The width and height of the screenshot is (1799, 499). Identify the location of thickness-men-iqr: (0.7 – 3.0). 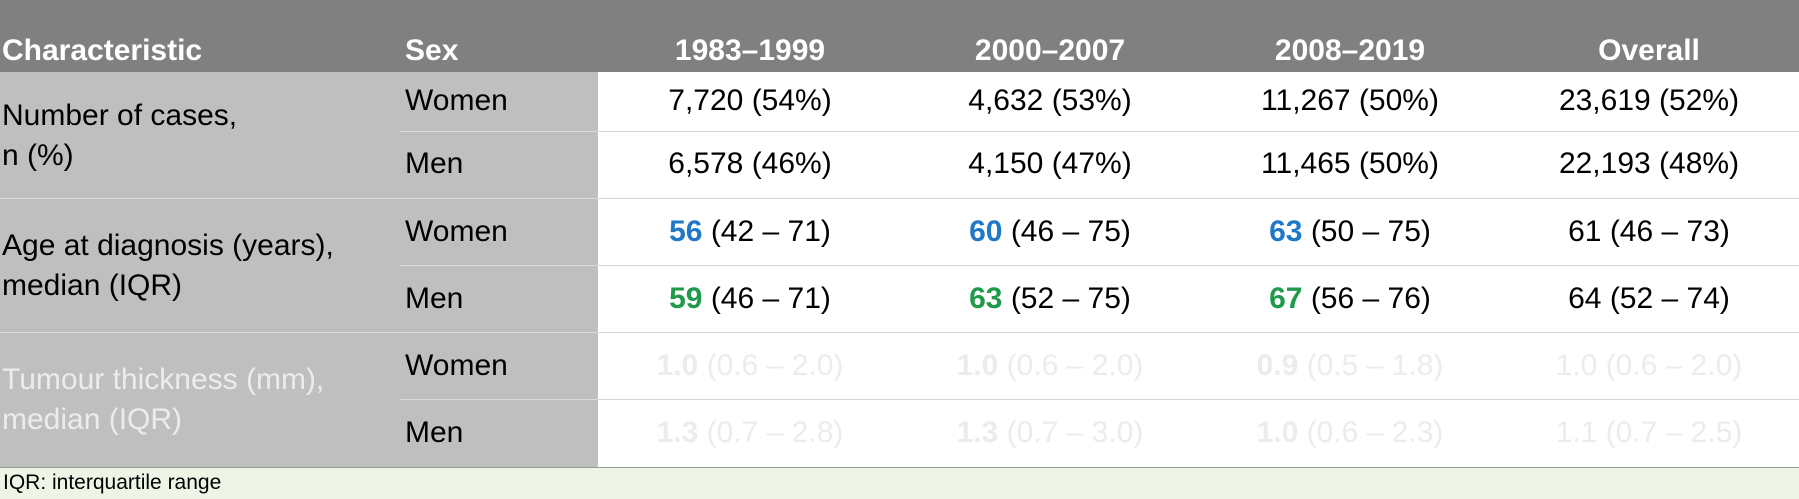
(1075, 432).